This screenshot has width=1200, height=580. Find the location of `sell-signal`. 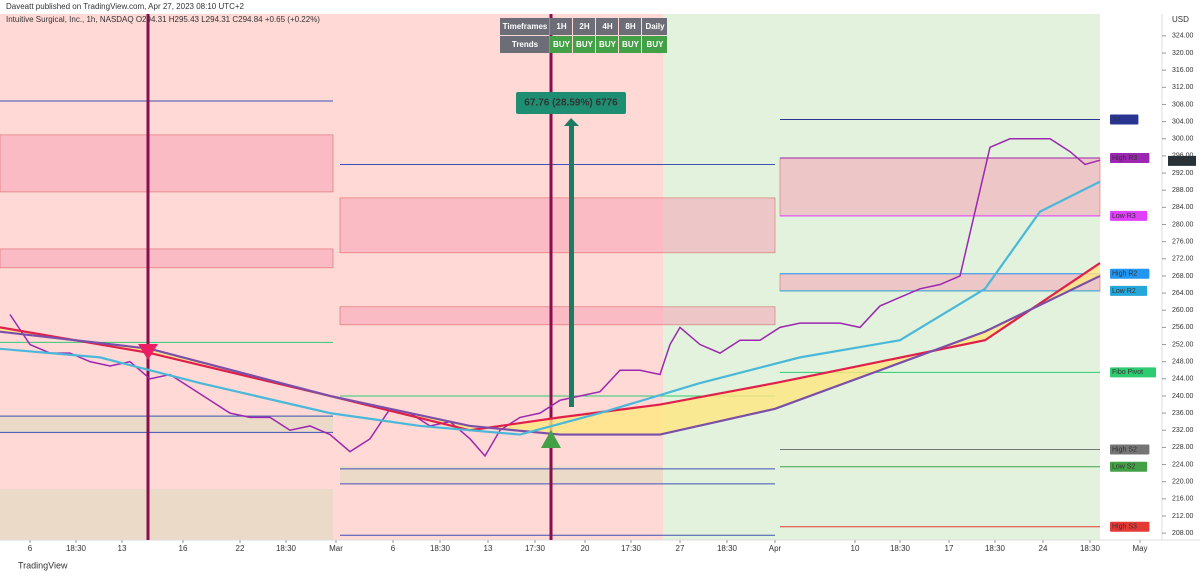

sell-signal is located at coordinates (148, 352).